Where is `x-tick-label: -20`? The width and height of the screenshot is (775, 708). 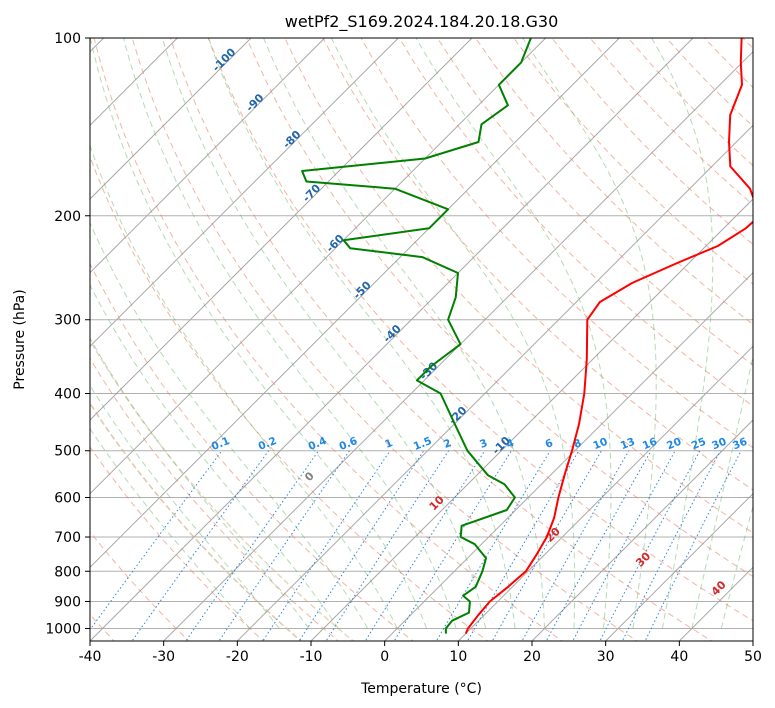
x-tick-label: -20 is located at coordinates (237, 657).